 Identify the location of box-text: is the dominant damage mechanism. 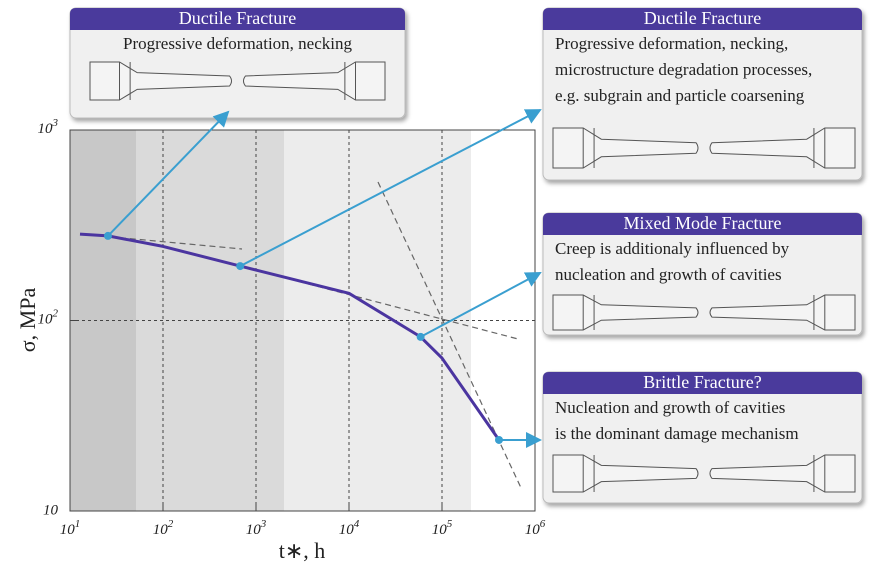
(677, 433).